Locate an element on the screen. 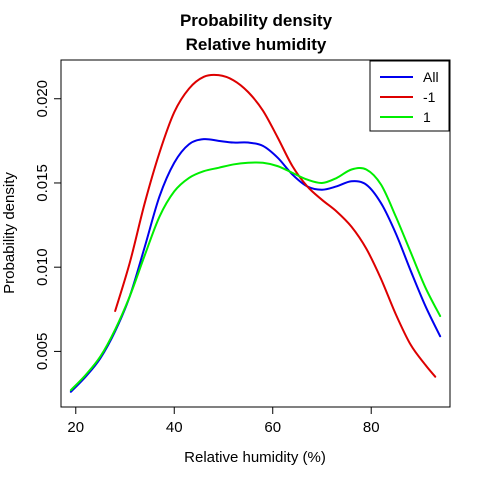  legend-box is located at coordinates (409, 96).